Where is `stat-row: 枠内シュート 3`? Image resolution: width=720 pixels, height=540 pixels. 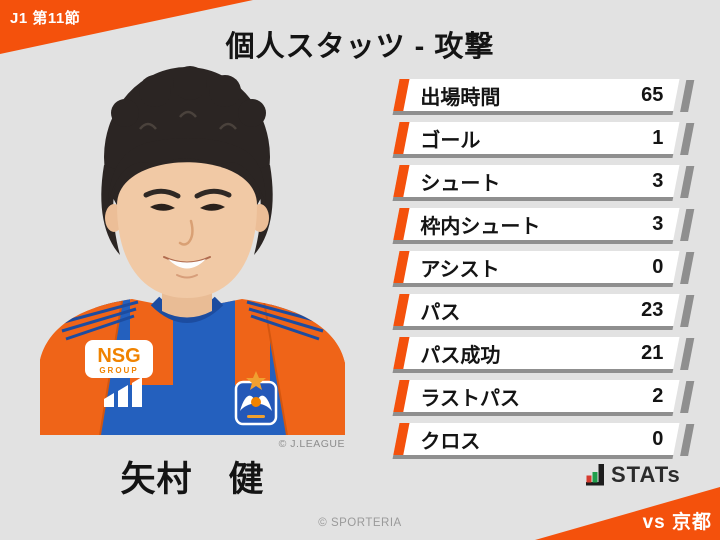
stat-row: 枠内シュート 3 is located at coordinates (536, 226).